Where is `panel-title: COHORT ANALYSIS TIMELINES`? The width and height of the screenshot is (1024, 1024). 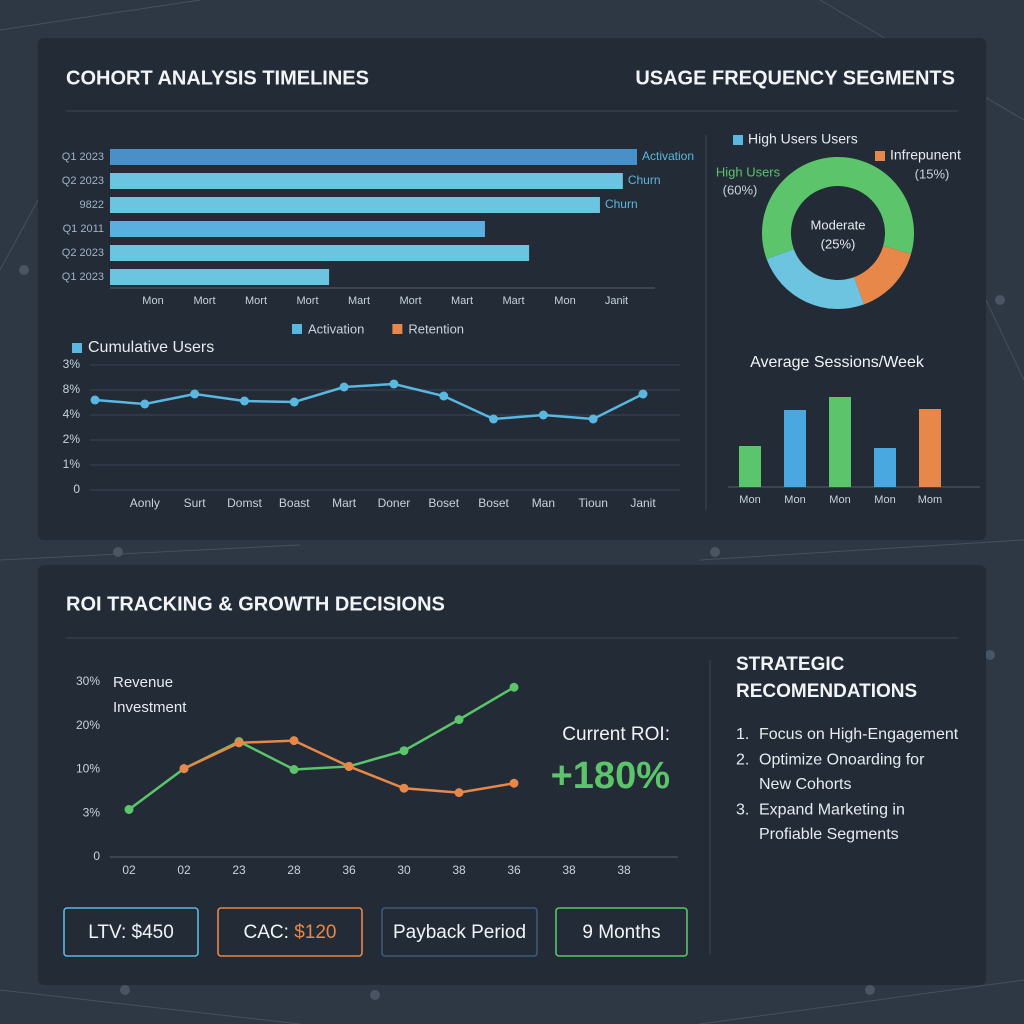
panel-title: COHORT ANALYSIS TIMELINES is located at coordinates (217, 78).